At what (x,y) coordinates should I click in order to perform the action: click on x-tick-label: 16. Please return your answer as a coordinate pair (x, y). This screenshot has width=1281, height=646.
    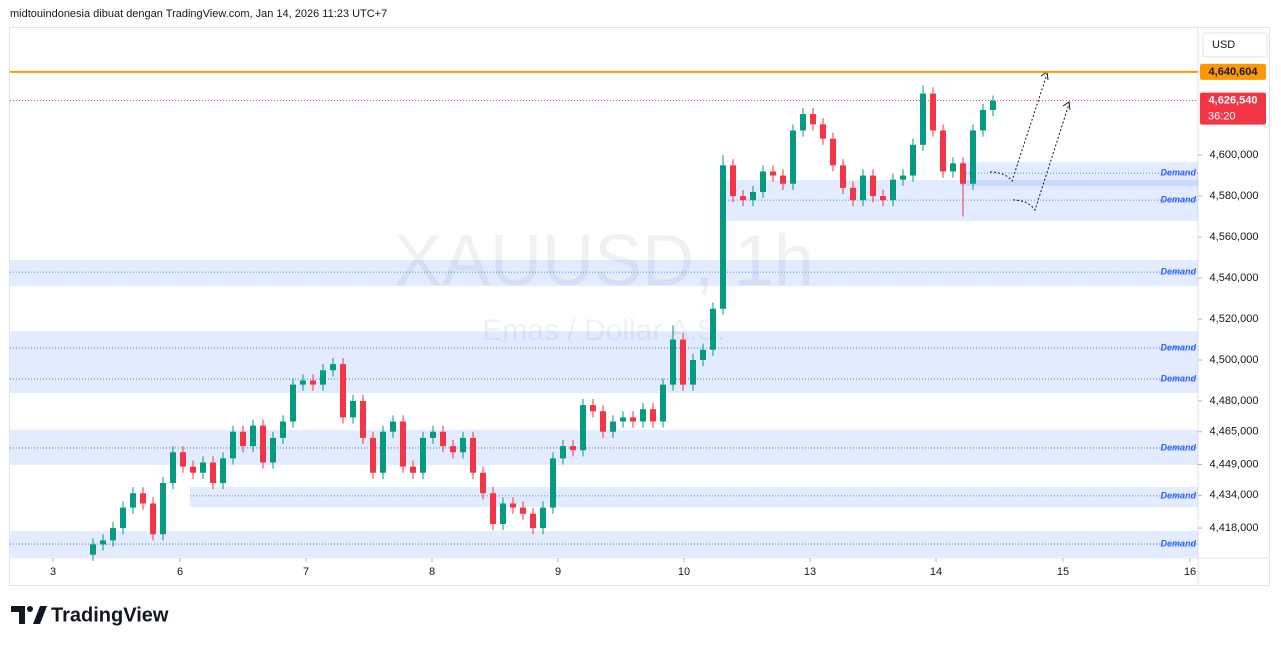
    Looking at the image, I should click on (1190, 572).